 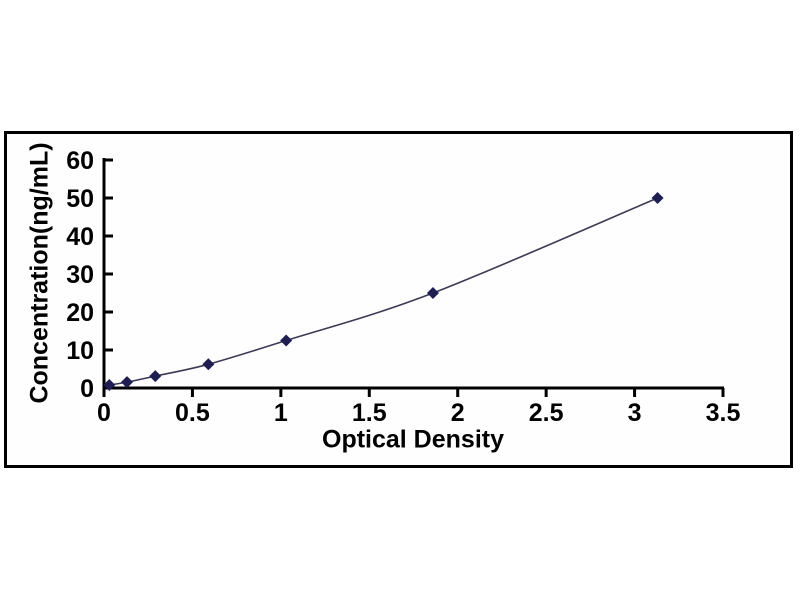 I want to click on x-tick-label: 0.5, so click(x=192, y=413).